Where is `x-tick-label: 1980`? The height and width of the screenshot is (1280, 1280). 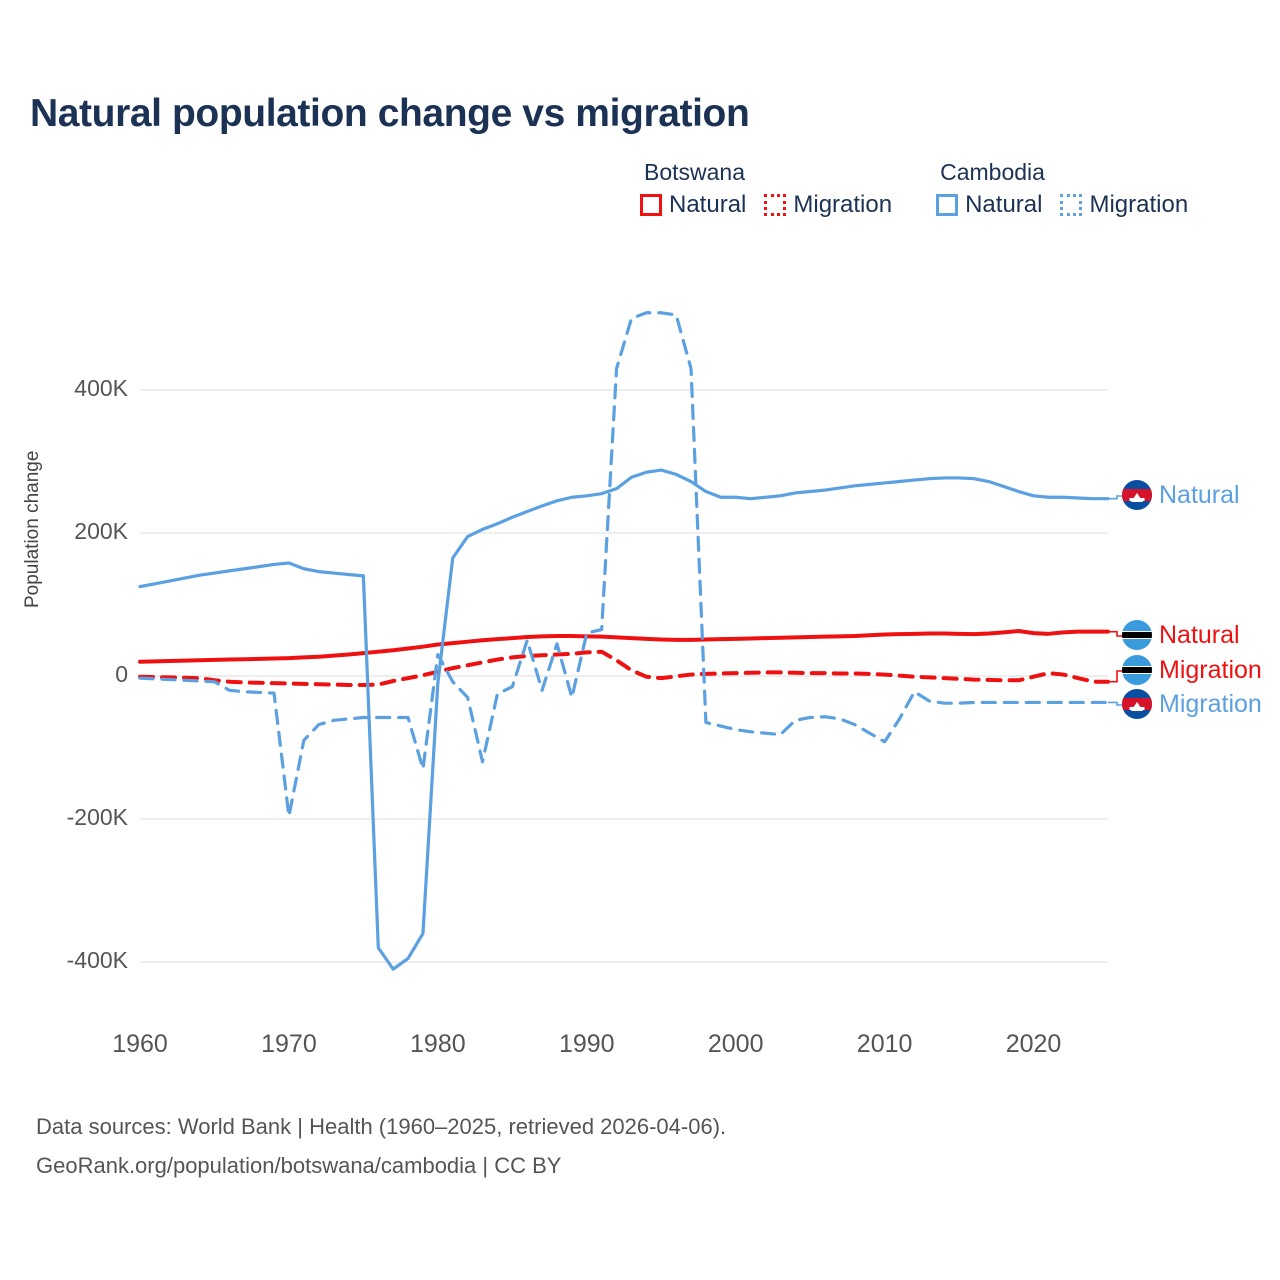
x-tick-label: 1980 is located at coordinates (438, 1044).